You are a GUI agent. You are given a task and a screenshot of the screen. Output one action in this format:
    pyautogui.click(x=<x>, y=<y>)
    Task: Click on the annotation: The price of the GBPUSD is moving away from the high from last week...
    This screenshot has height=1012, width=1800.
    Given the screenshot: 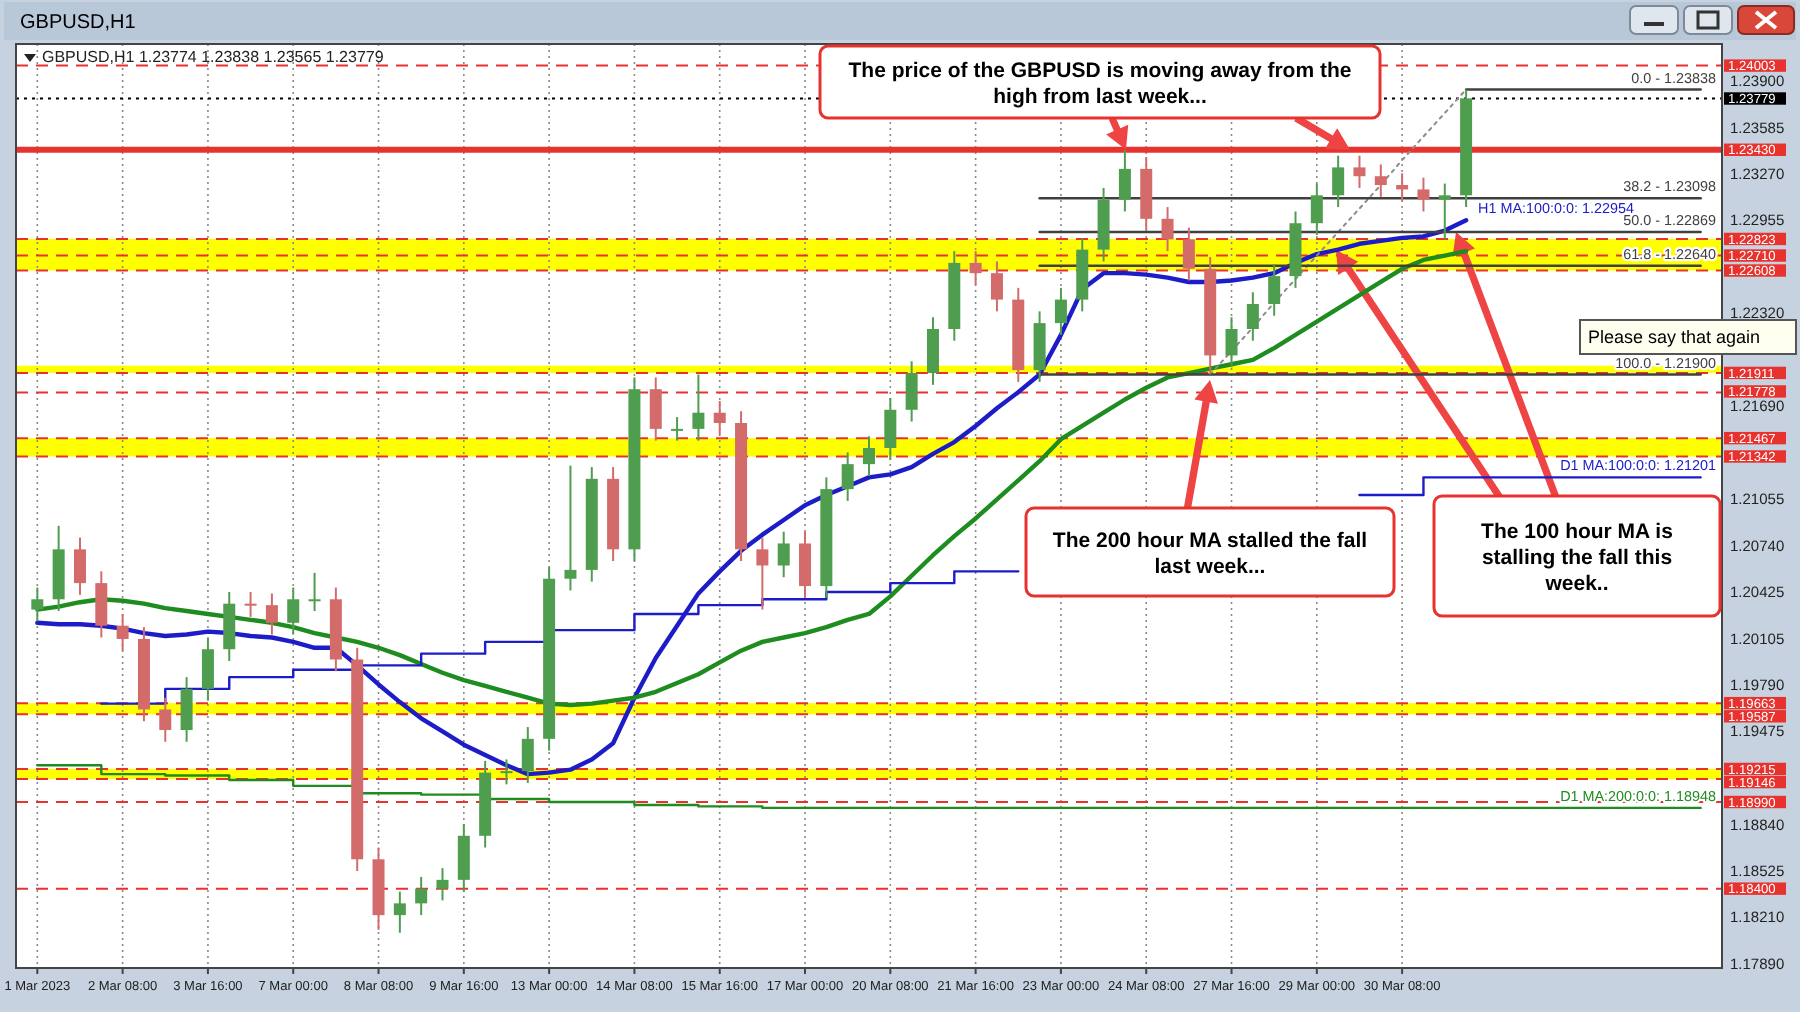 What is the action you would take?
    pyautogui.click(x=1100, y=83)
    